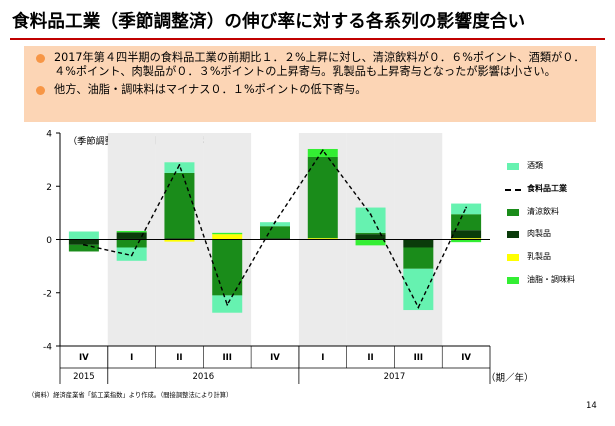 The width and height of the screenshot is (615, 426). What do you see at coordinates (130, 395) in the screenshot?
I see `source-note: （資料）経済産業省「鉱工業指数」より作成。（間接調整法により計算）` at bounding box center [130, 395].